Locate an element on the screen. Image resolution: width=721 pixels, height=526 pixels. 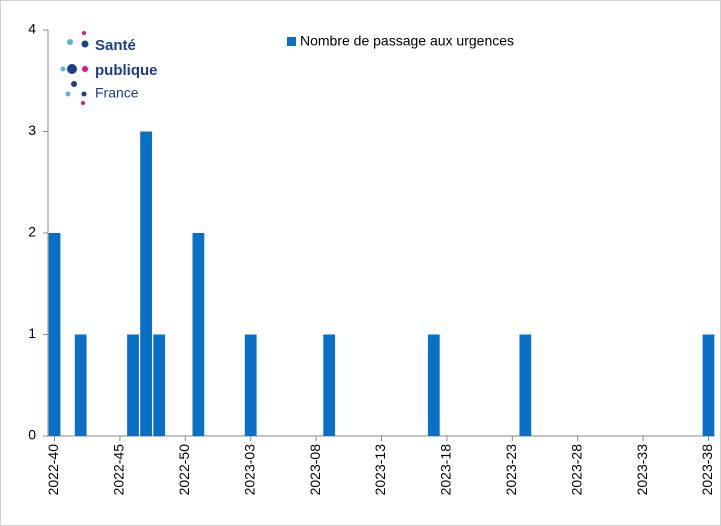
y-tick-label: 3 is located at coordinates (32, 130).